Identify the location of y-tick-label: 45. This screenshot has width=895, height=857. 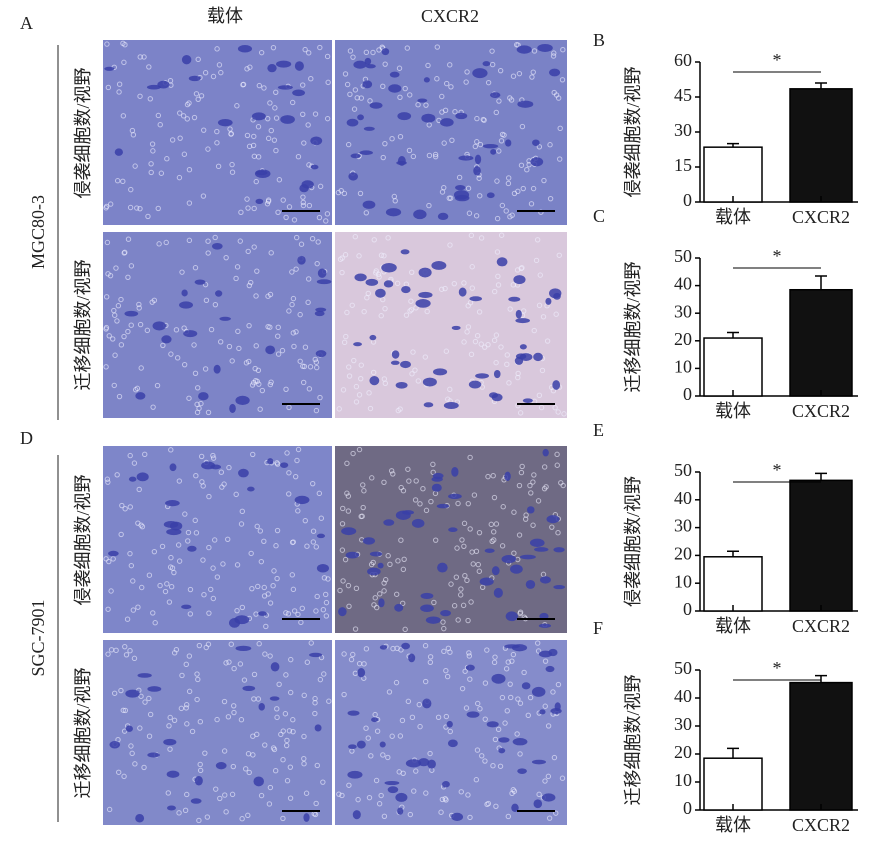
(683, 95).